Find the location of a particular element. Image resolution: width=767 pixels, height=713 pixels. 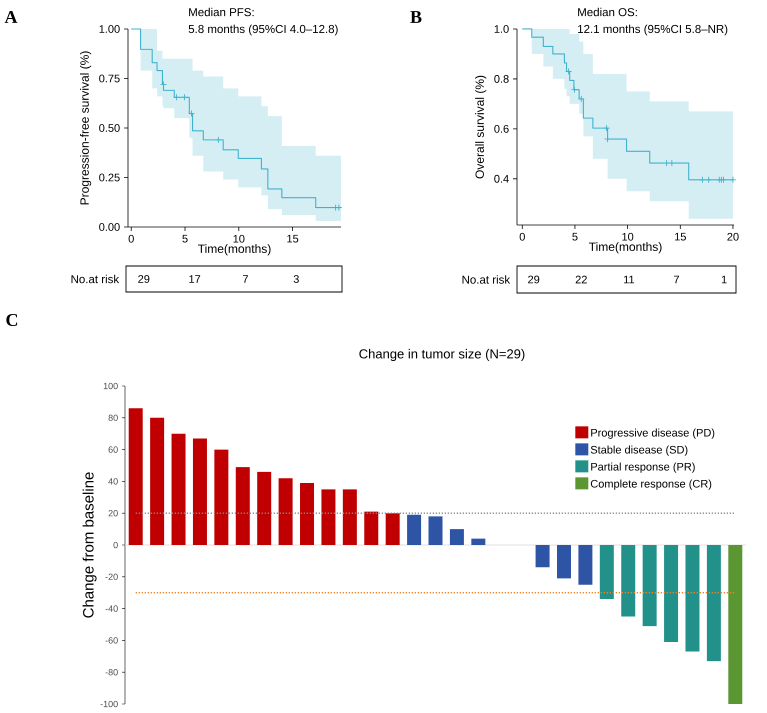

legend-label: Stable disease (SD) is located at coordinates (639, 451).